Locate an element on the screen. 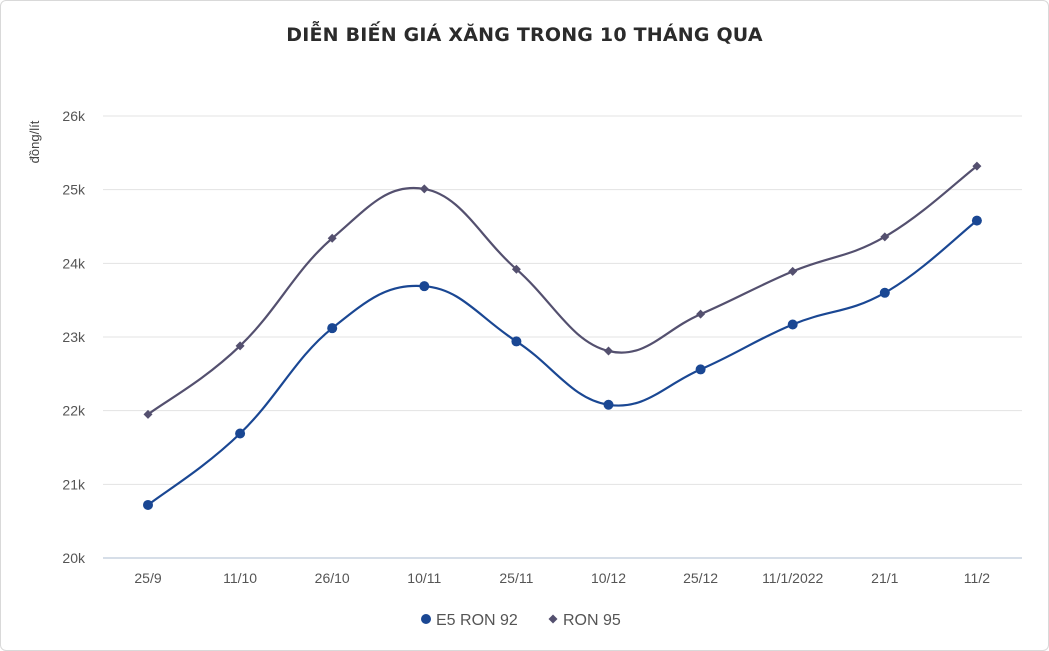 Image resolution: width=1049 pixels, height=651 pixels. legend: E5 RON 92 RON 95 is located at coordinates (521, 620).